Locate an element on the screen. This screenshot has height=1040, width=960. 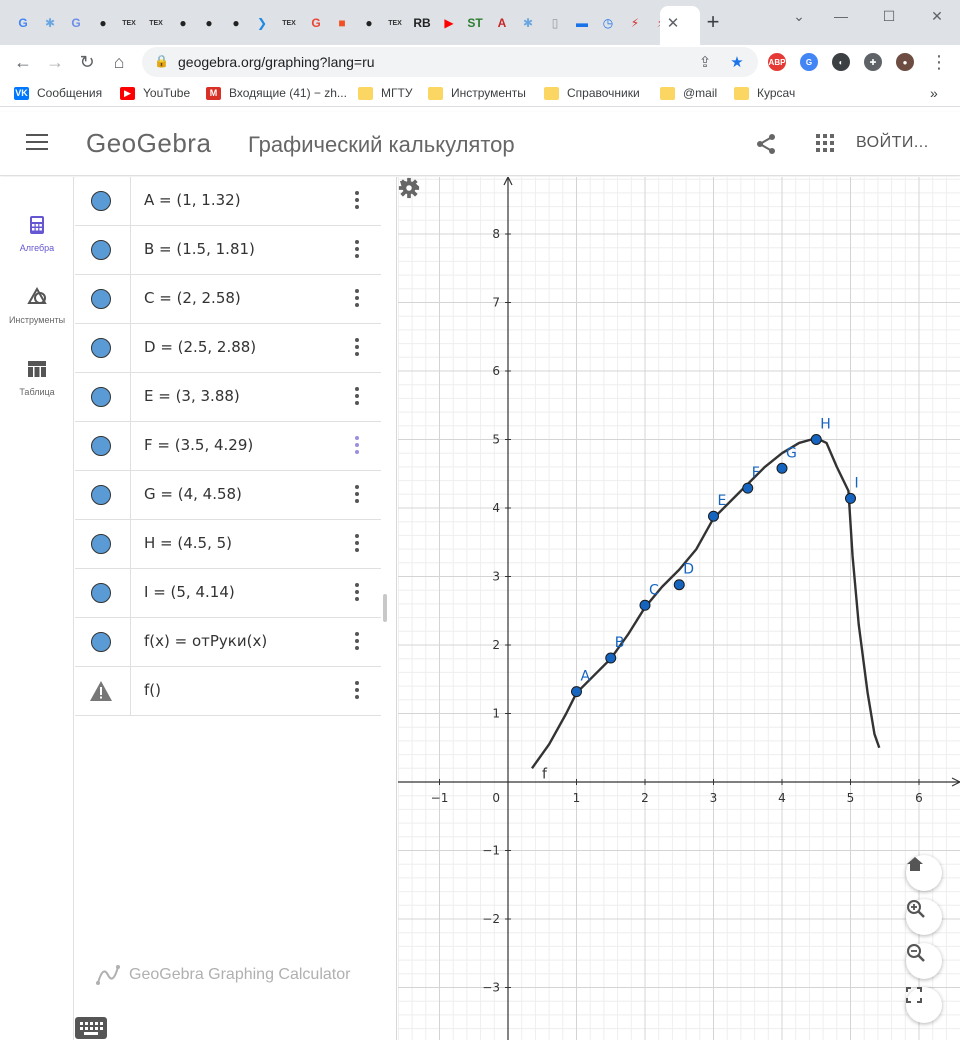
algebra-row: F = (3.5, 4.29) is located at coordinates (228, 446).